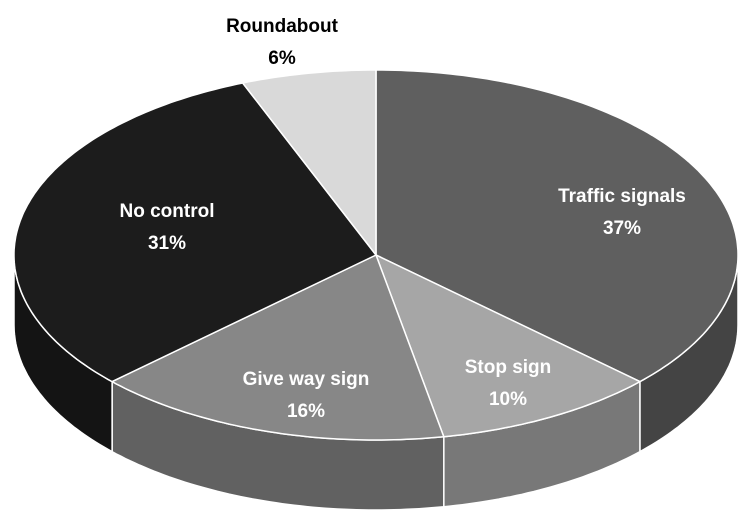 This screenshot has height=511, width=739. What do you see at coordinates (508, 367) in the screenshot?
I see `slice-label: Stop sign` at bounding box center [508, 367].